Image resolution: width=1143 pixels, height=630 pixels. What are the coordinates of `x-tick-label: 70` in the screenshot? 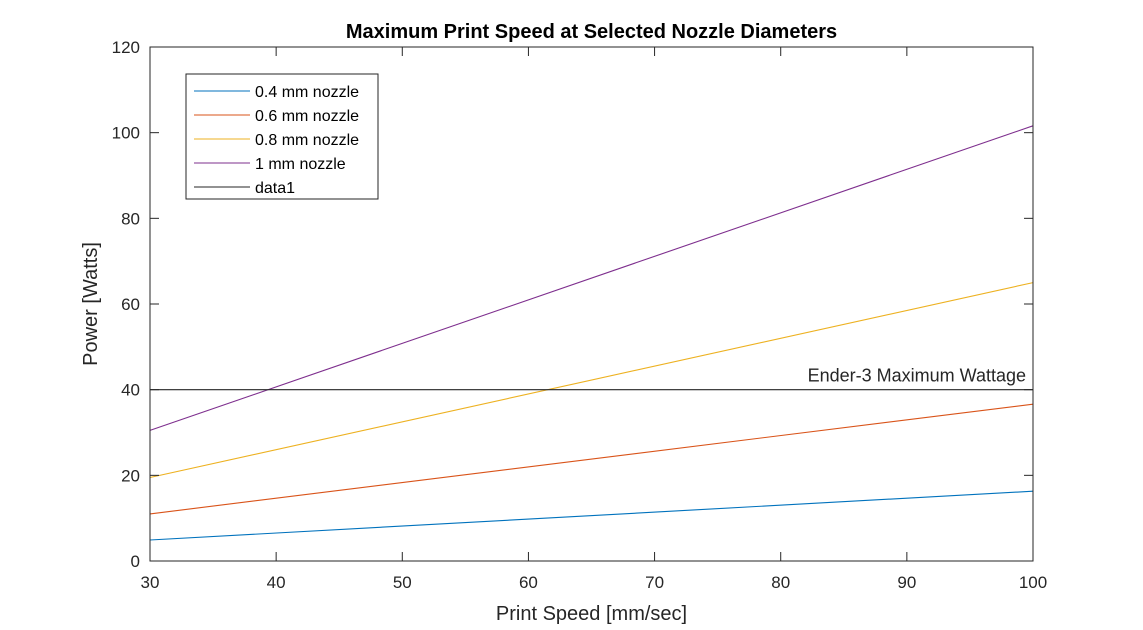 It's located at (654, 582).